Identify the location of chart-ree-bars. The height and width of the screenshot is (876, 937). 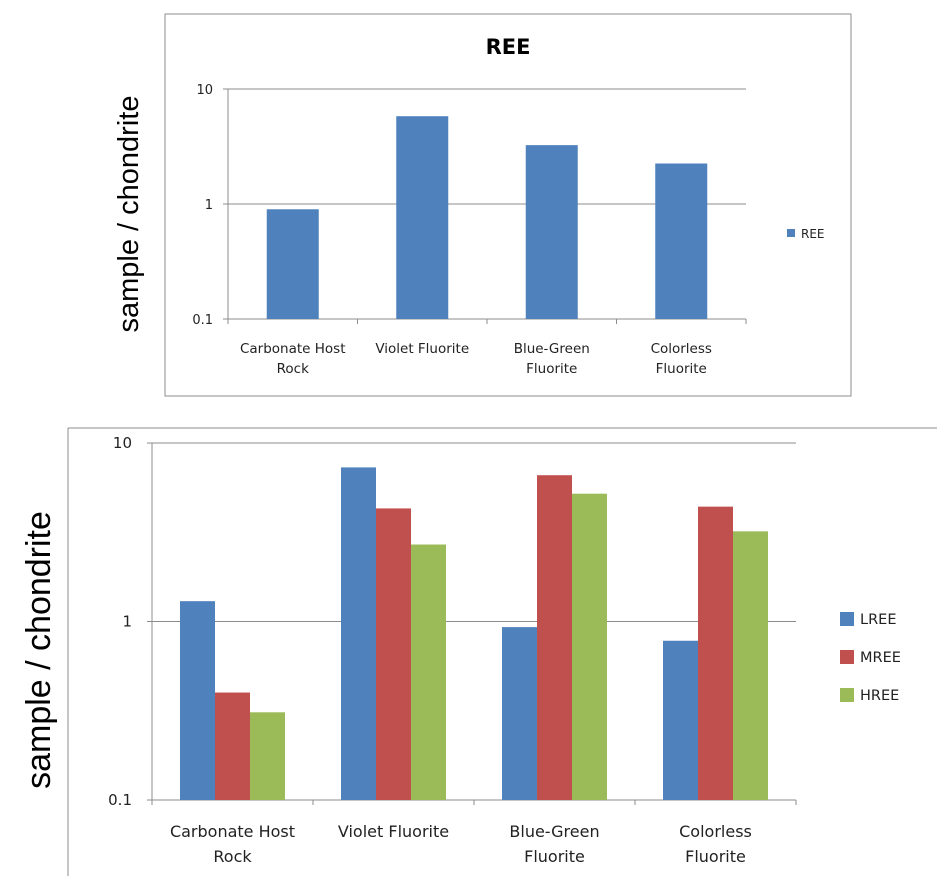
(487, 217).